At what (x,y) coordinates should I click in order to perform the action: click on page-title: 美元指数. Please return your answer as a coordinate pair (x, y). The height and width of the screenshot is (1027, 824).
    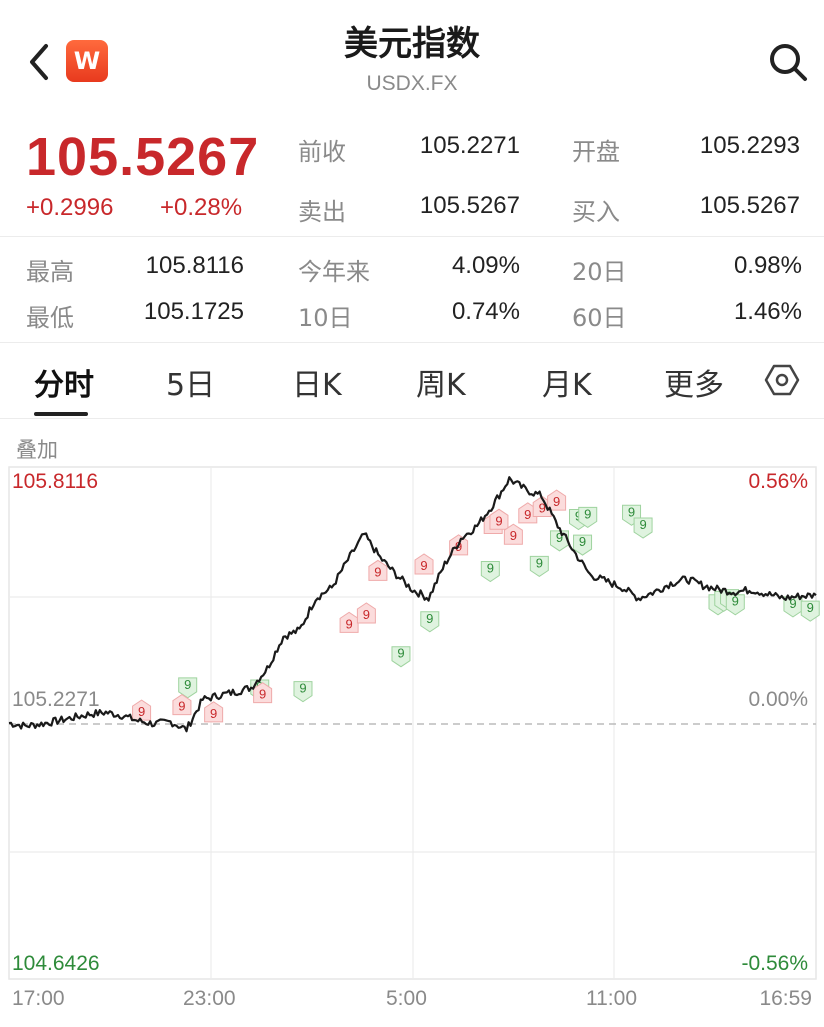
    Looking at the image, I should click on (412, 44).